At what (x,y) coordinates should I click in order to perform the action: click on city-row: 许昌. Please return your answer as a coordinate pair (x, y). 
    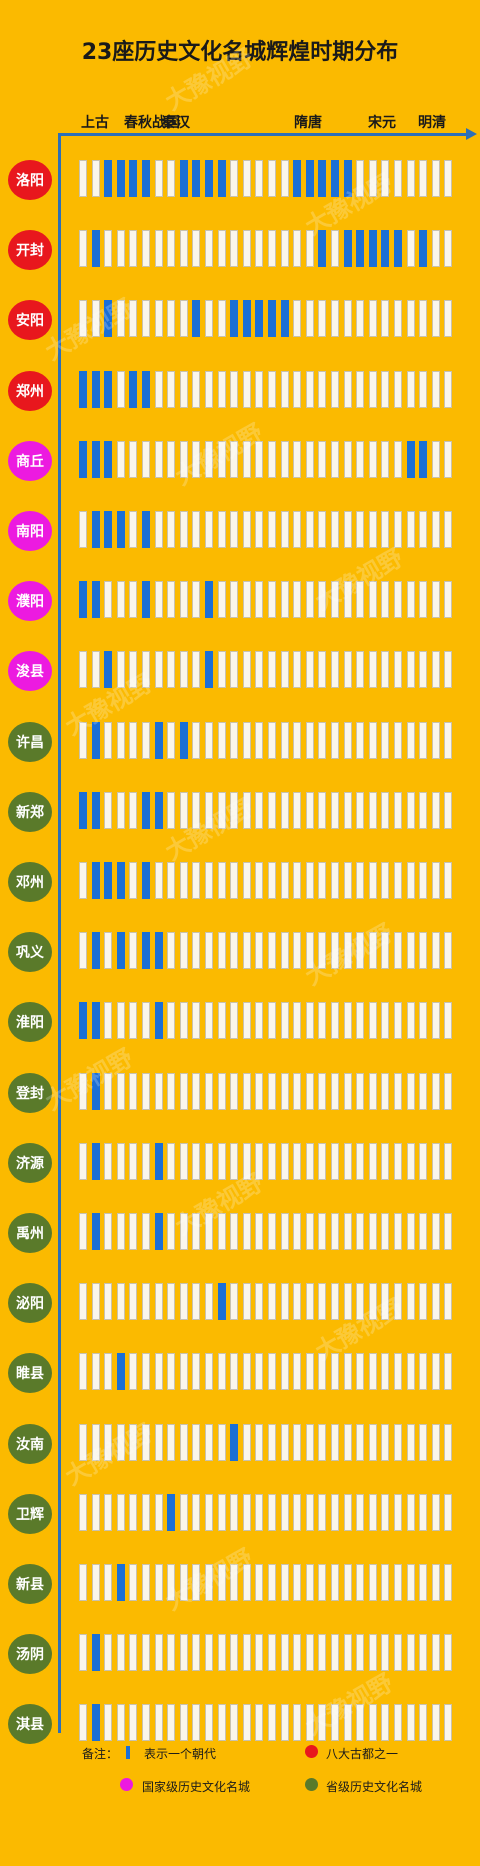
    Looking at the image, I should click on (240, 742).